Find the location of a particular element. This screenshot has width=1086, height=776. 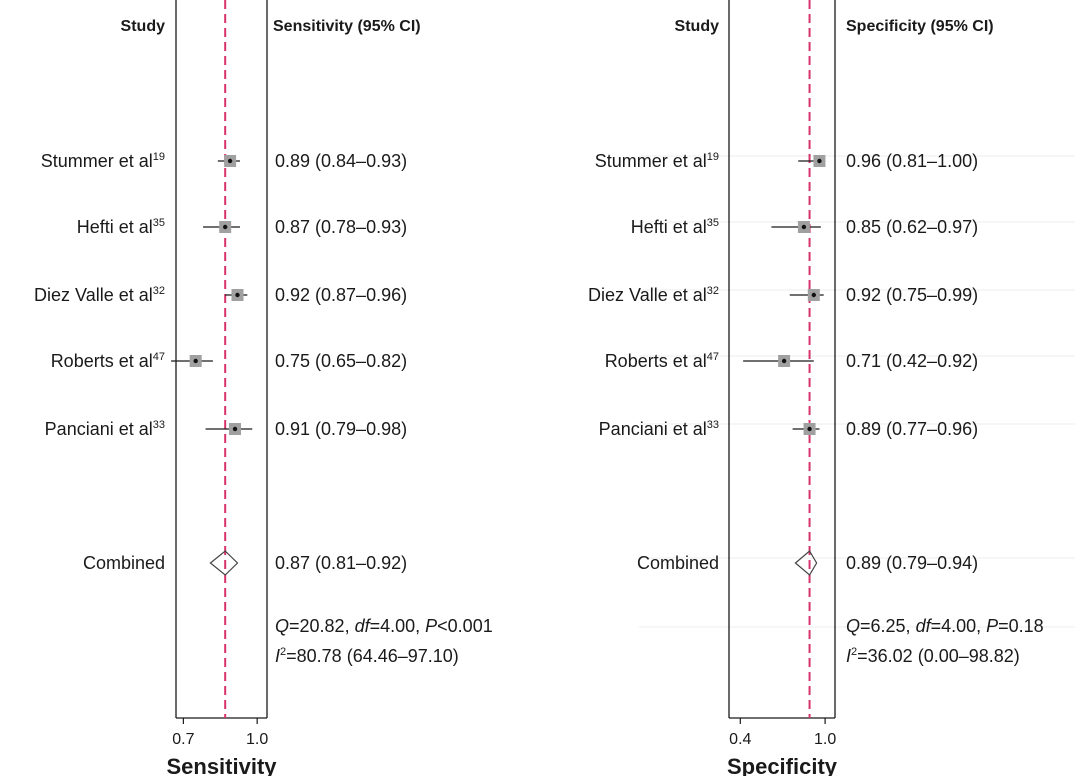

study-estimate-label: 0.92 (0.75–0.99) is located at coordinates (912, 295).